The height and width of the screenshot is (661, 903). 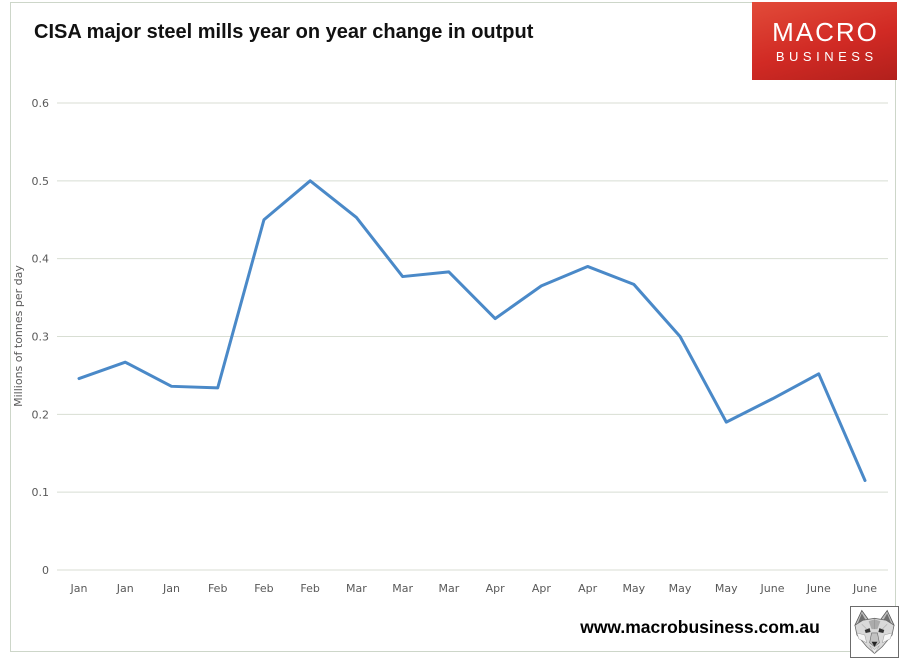 I want to click on y-tick-label: 0.3, so click(x=41, y=337).